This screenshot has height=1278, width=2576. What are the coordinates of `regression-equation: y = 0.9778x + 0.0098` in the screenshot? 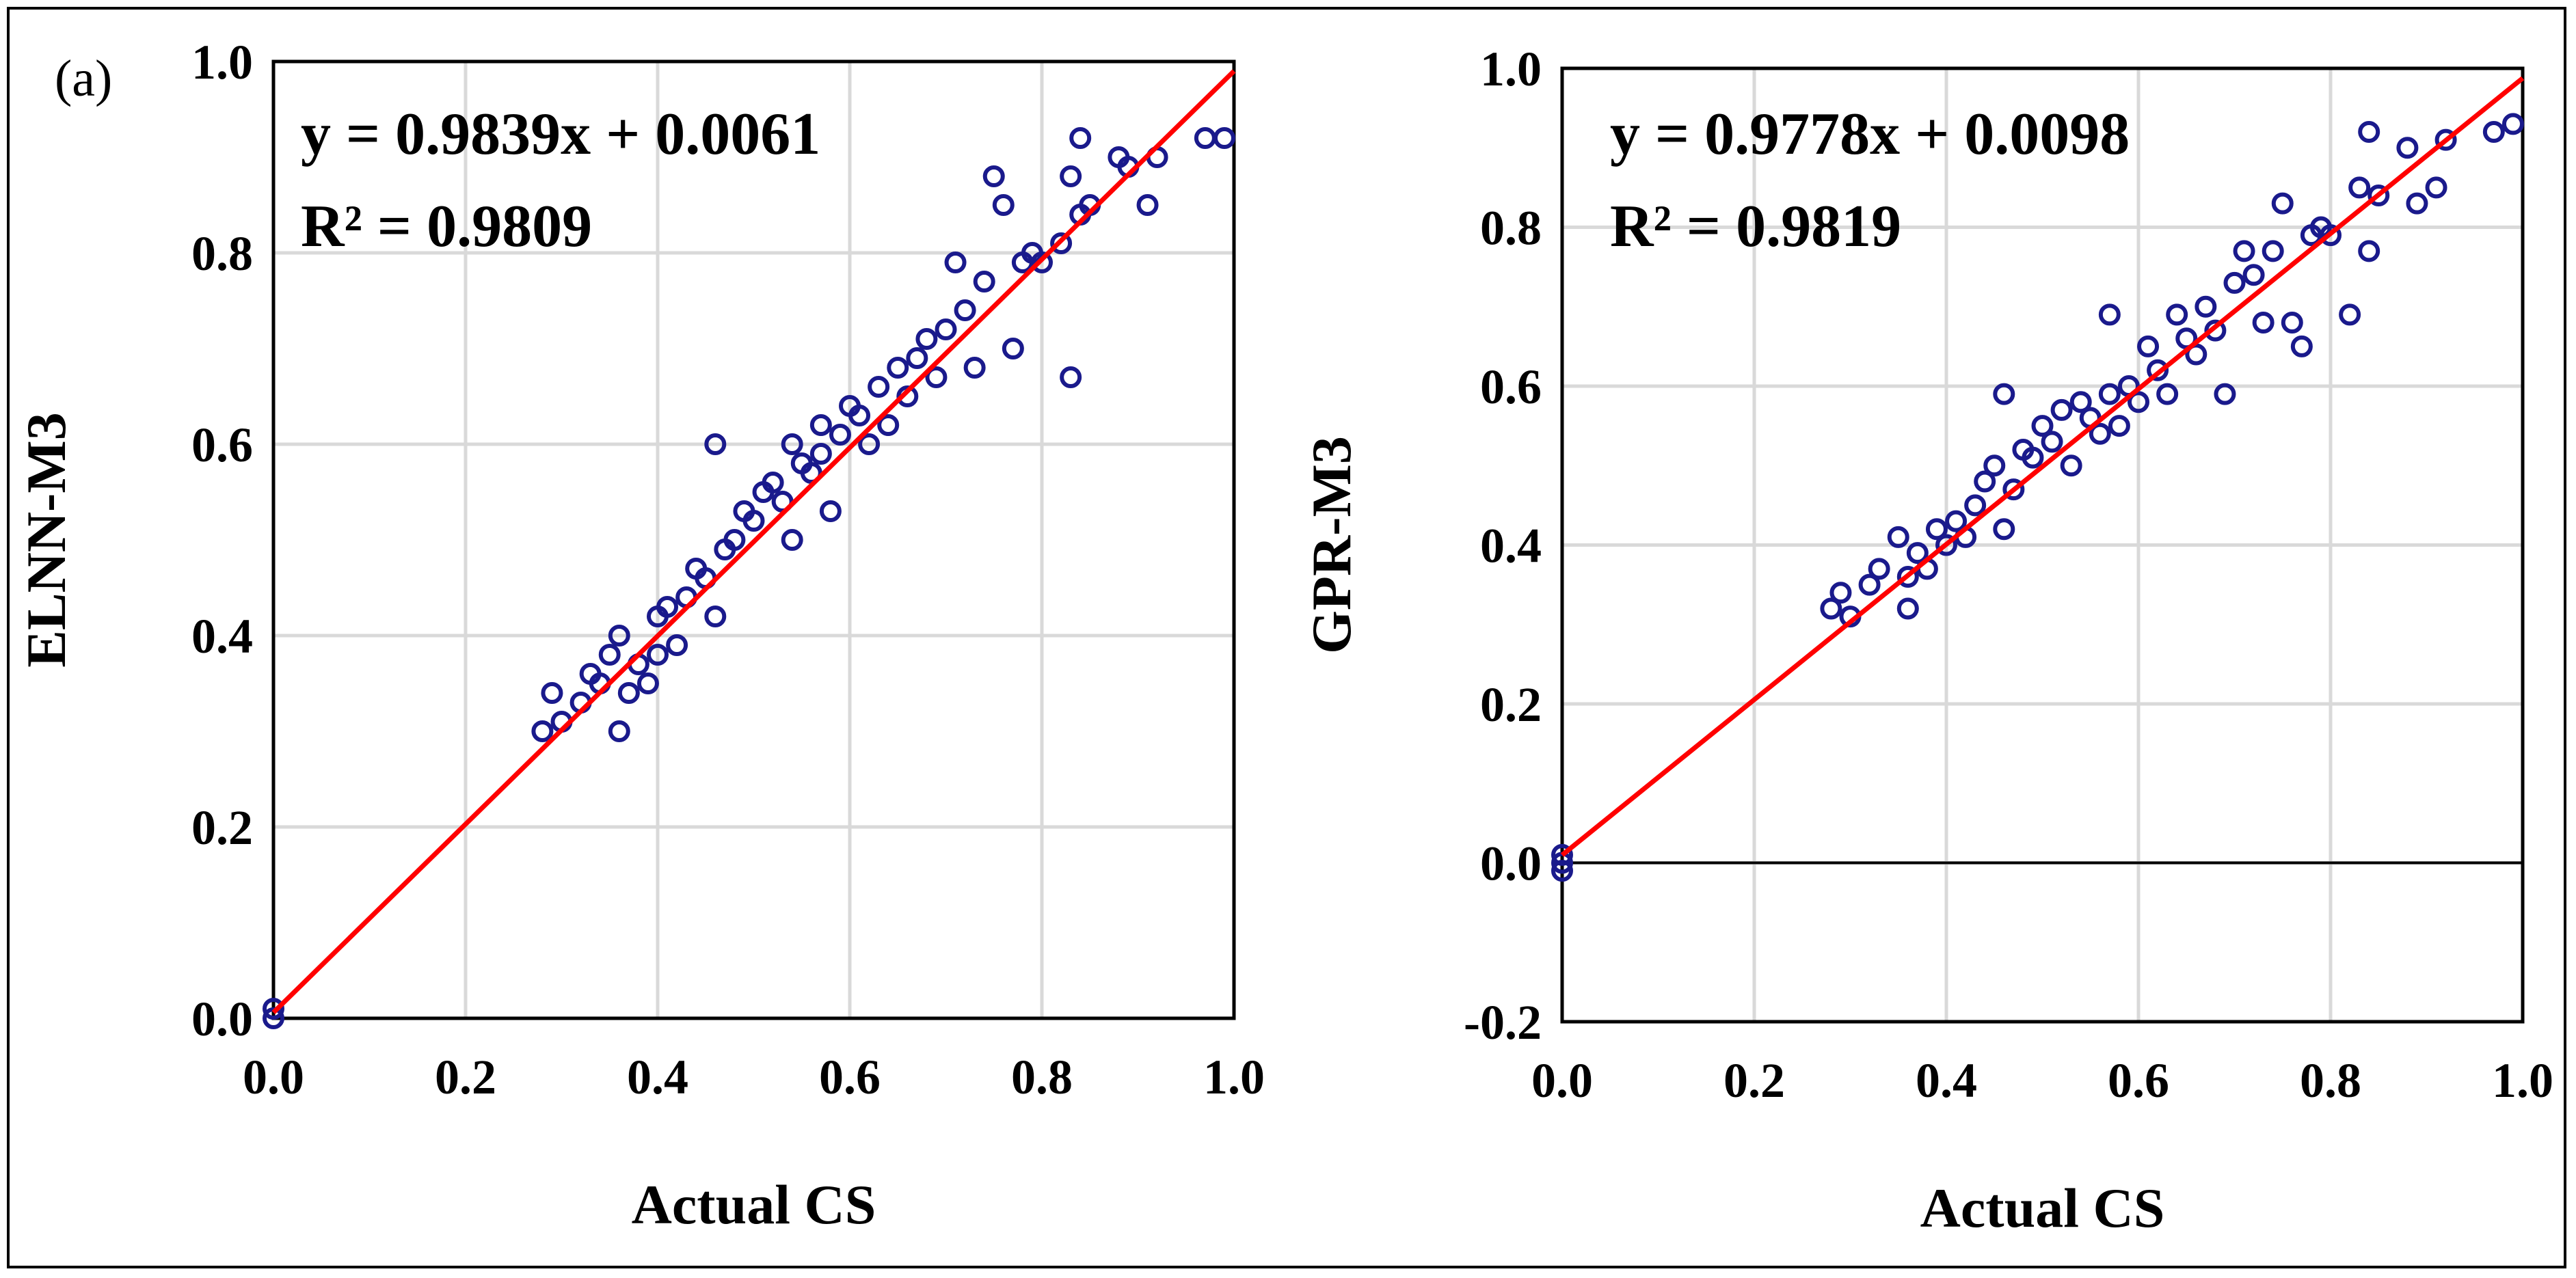 It's located at (1870, 134).